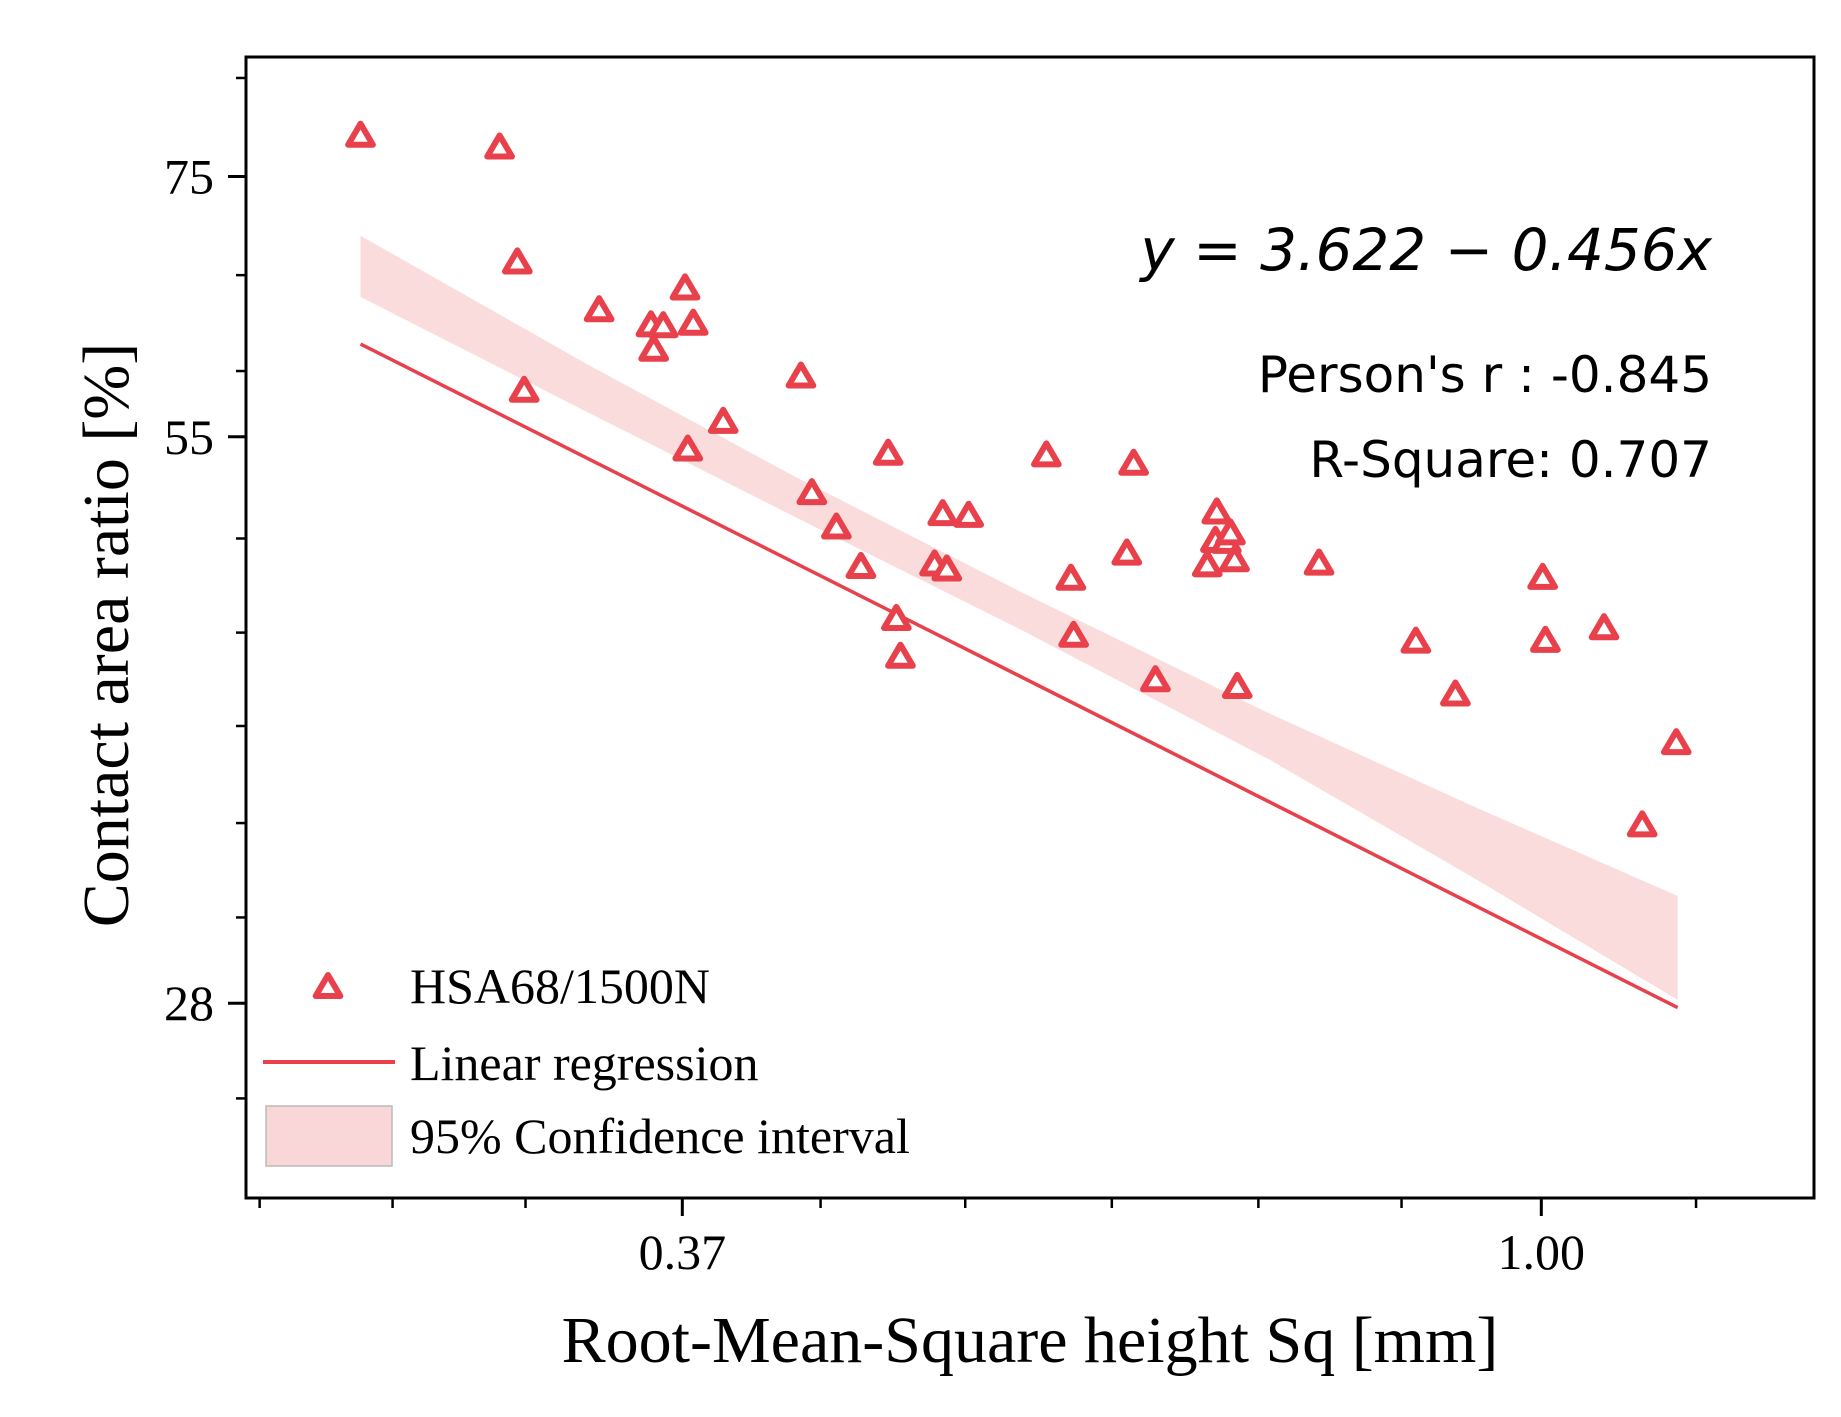 Image resolution: width=1841 pixels, height=1417 pixels. I want to click on y-tick-label: 55, so click(189, 437).